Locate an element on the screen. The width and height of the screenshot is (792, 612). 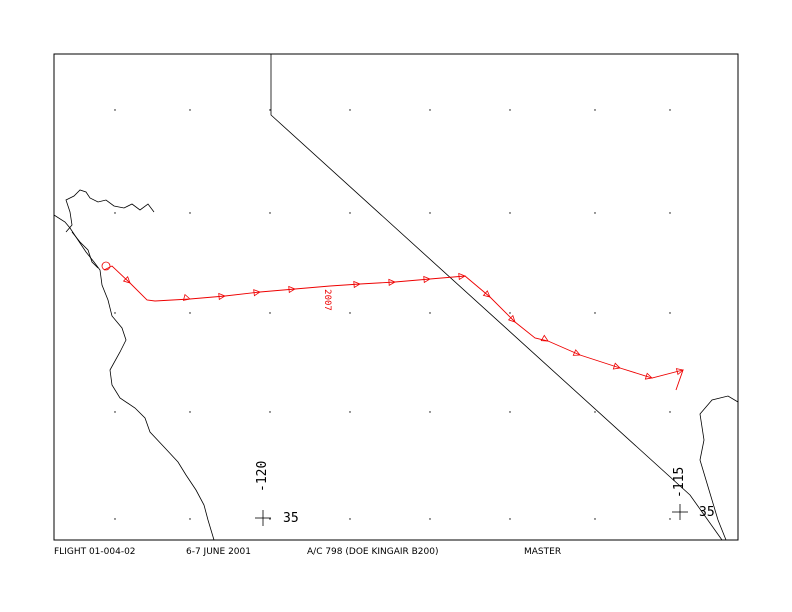
flight-id: FLIGHT 01-004-02 is located at coordinates (95, 552).